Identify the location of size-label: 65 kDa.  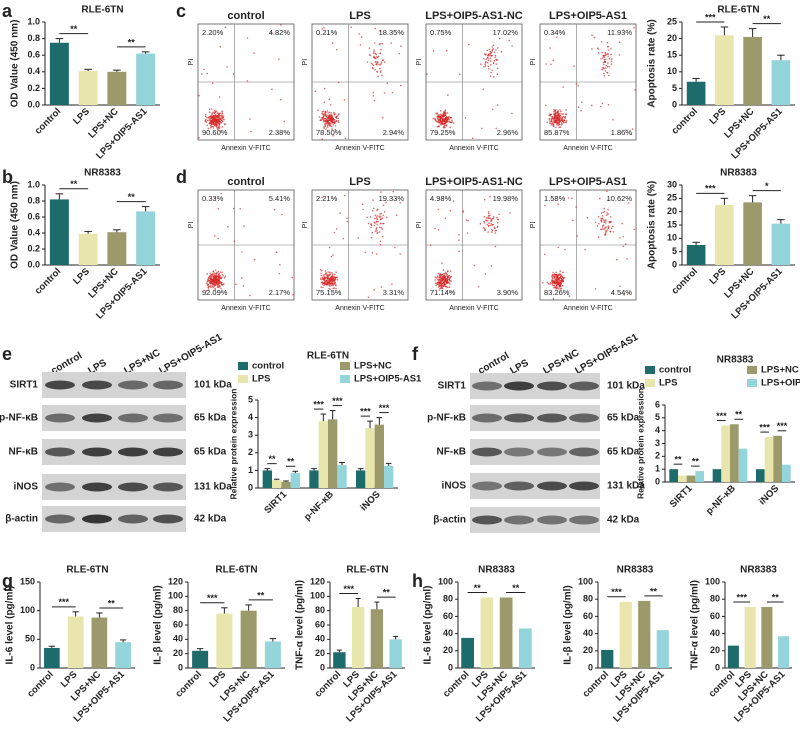
(210, 418).